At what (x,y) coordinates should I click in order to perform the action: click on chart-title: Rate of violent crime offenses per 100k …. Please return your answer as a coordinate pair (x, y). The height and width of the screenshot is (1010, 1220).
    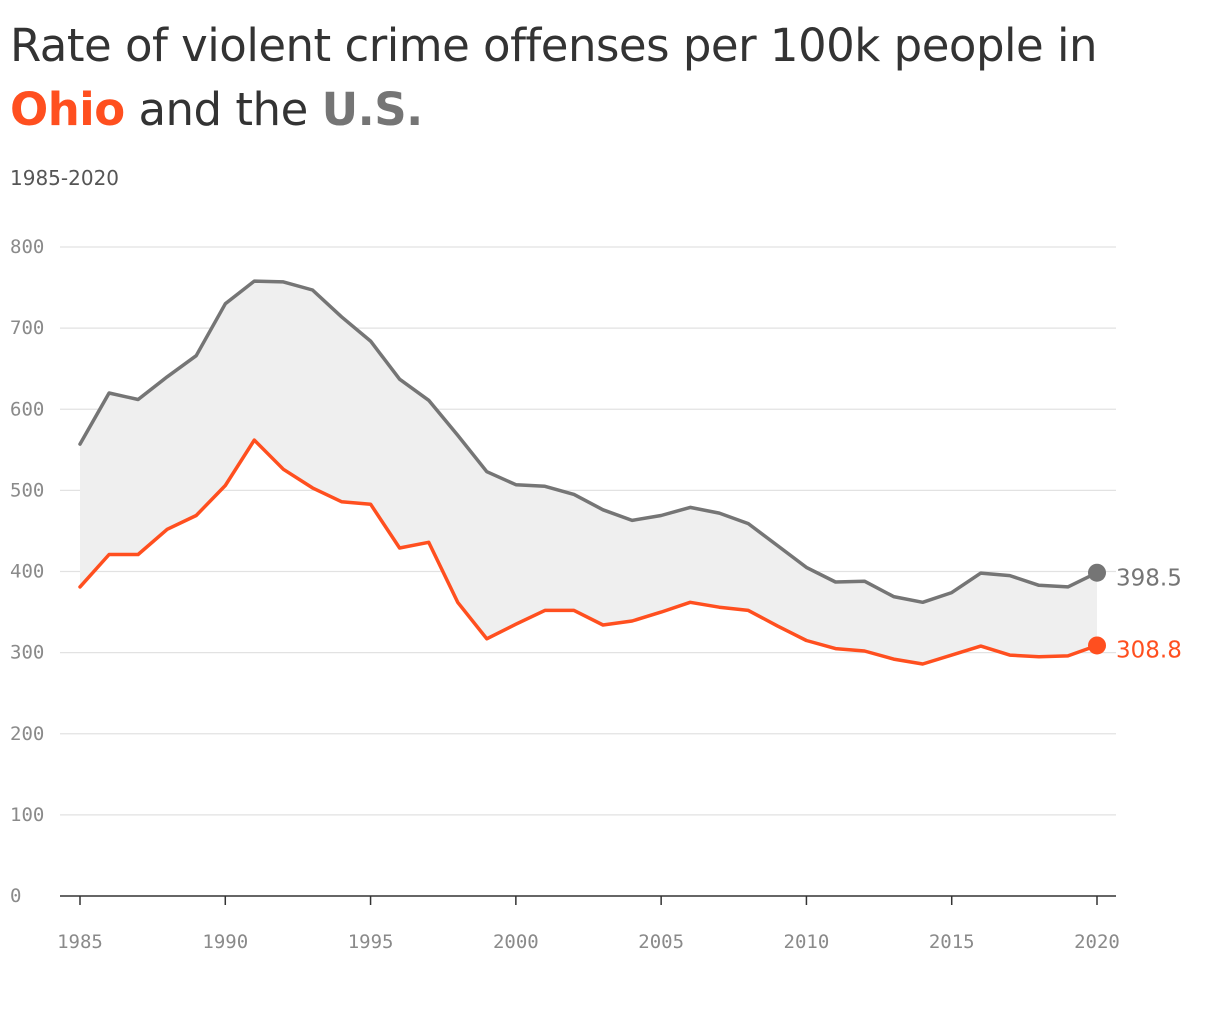
    Looking at the image, I should click on (605, 78).